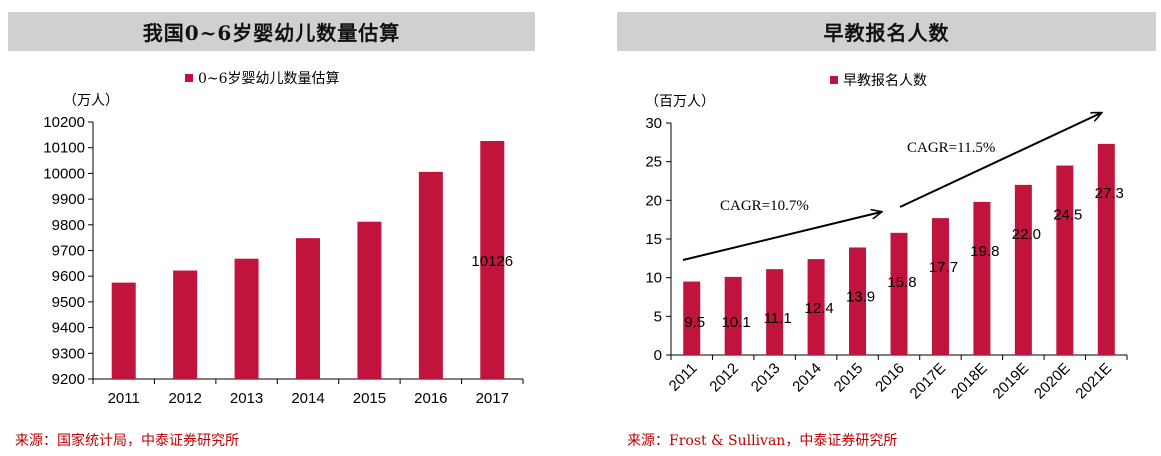  Describe the element at coordinates (736, 322) in the screenshot. I see `data-label: 10.1` at that location.